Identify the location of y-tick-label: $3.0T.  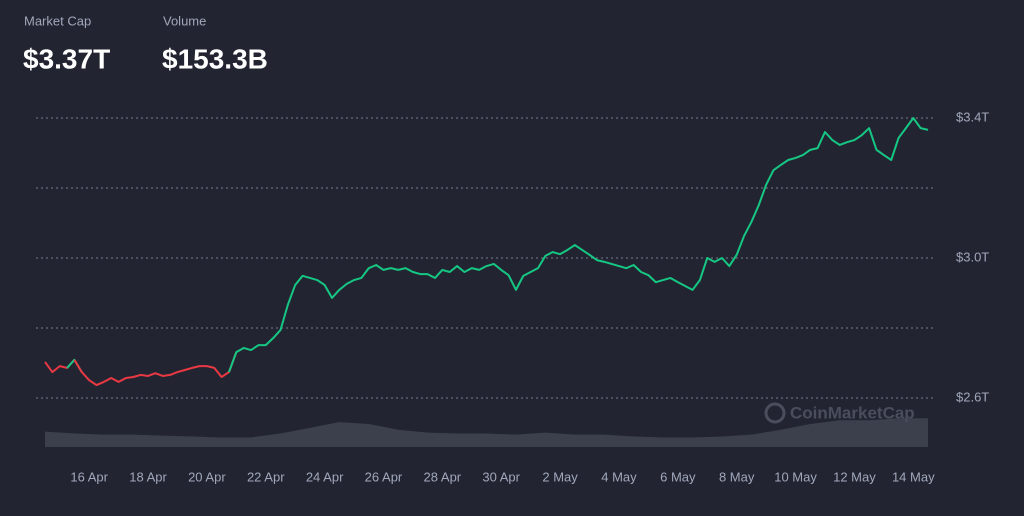
(972, 256).